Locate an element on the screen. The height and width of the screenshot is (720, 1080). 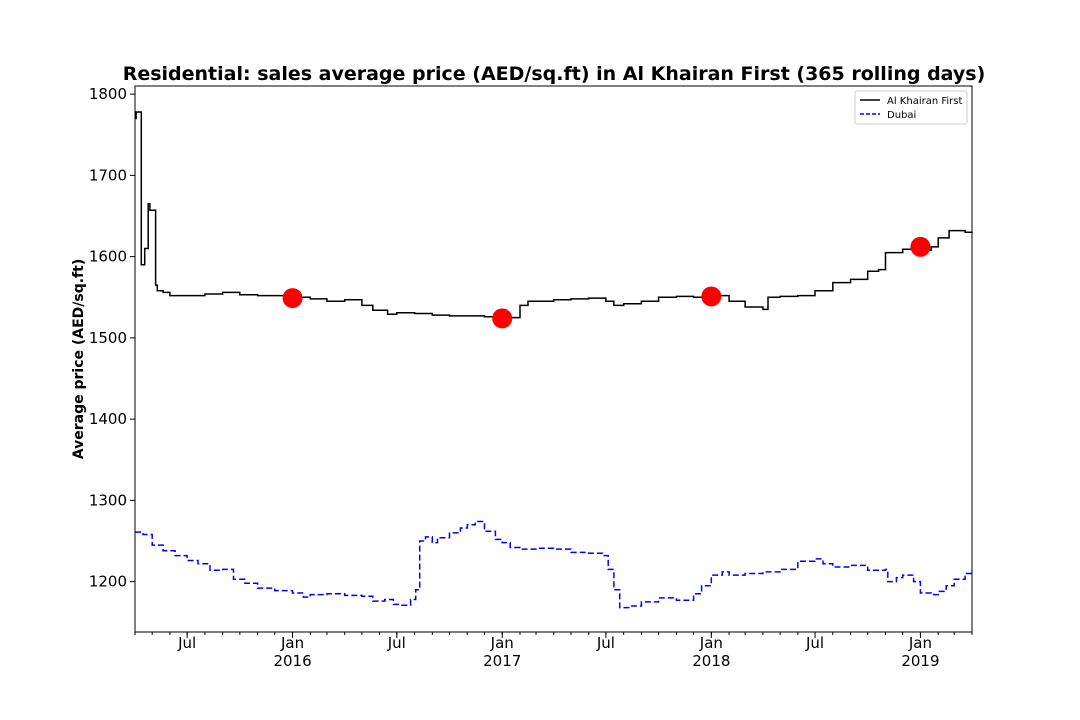
series-line-dubai is located at coordinates (554, 564).